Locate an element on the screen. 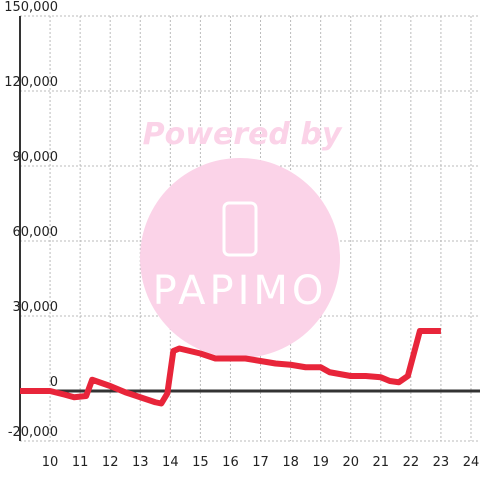 The width and height of the screenshot is (480, 480). y-tick-label: 60,000 is located at coordinates (36, 232).